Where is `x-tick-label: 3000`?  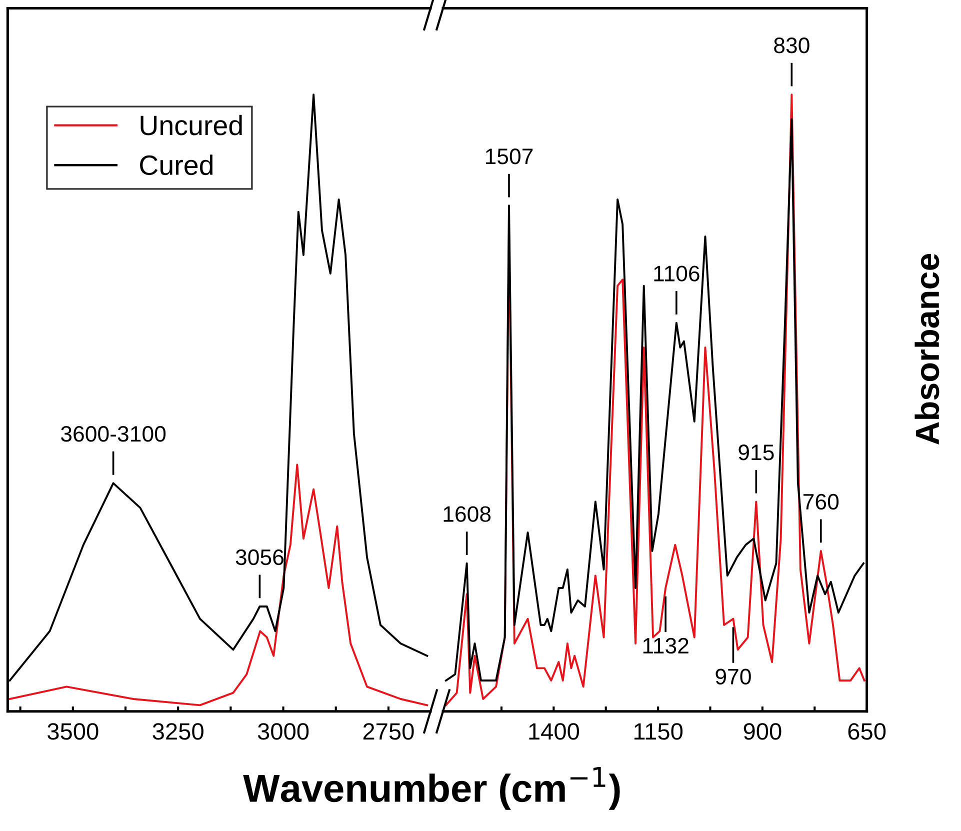
x-tick-label: 3000 is located at coordinates (283, 731).